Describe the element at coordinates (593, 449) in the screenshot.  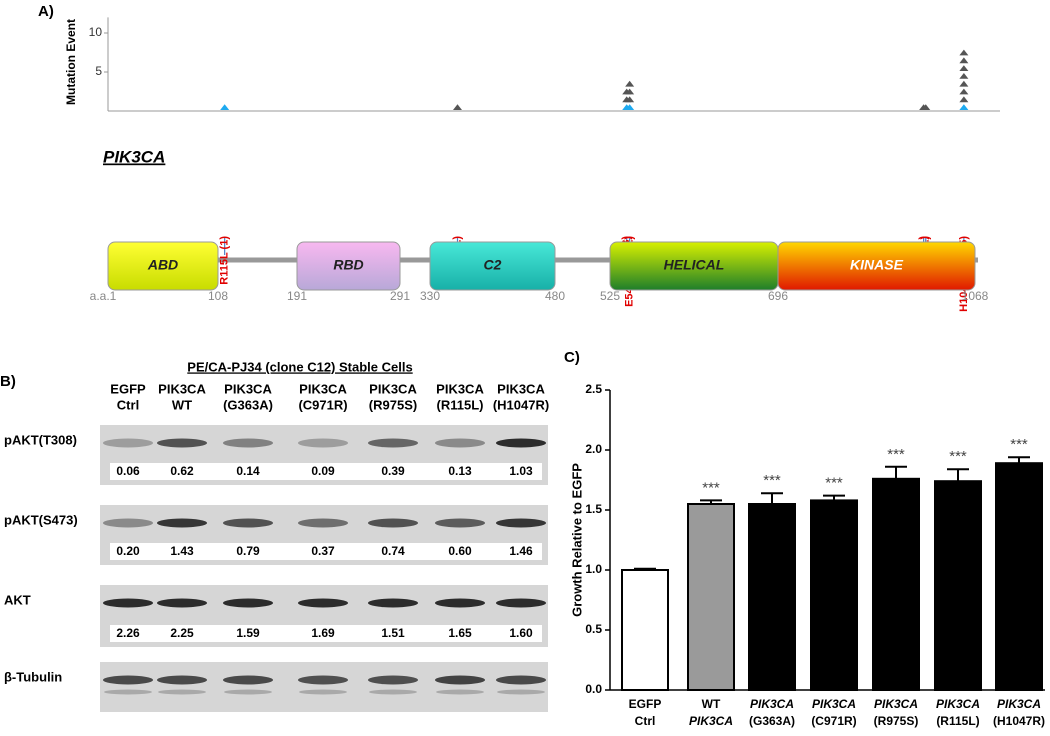
I see `y-tick-label: 2.0` at that location.